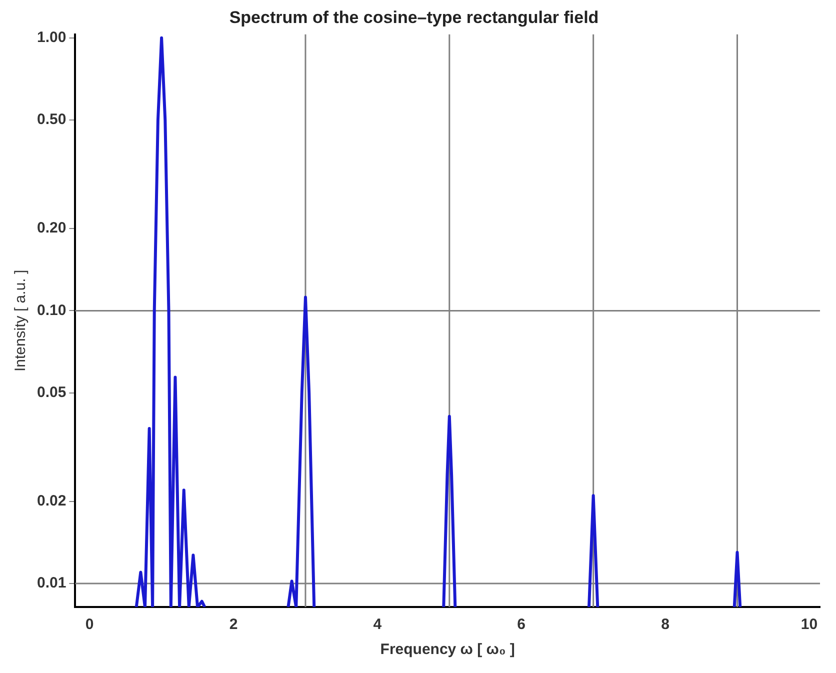  Describe the element at coordinates (447, 649) in the screenshot. I see `x-axis-title: Frequency ω [ ω₀ ]` at that location.